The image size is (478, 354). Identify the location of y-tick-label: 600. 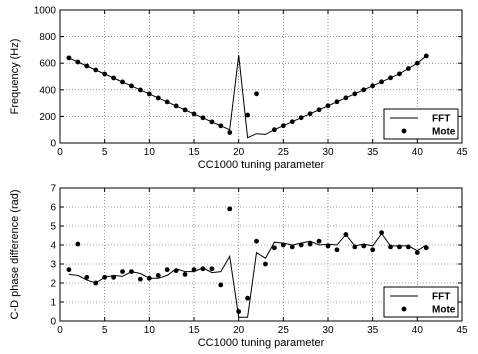
(47, 64).